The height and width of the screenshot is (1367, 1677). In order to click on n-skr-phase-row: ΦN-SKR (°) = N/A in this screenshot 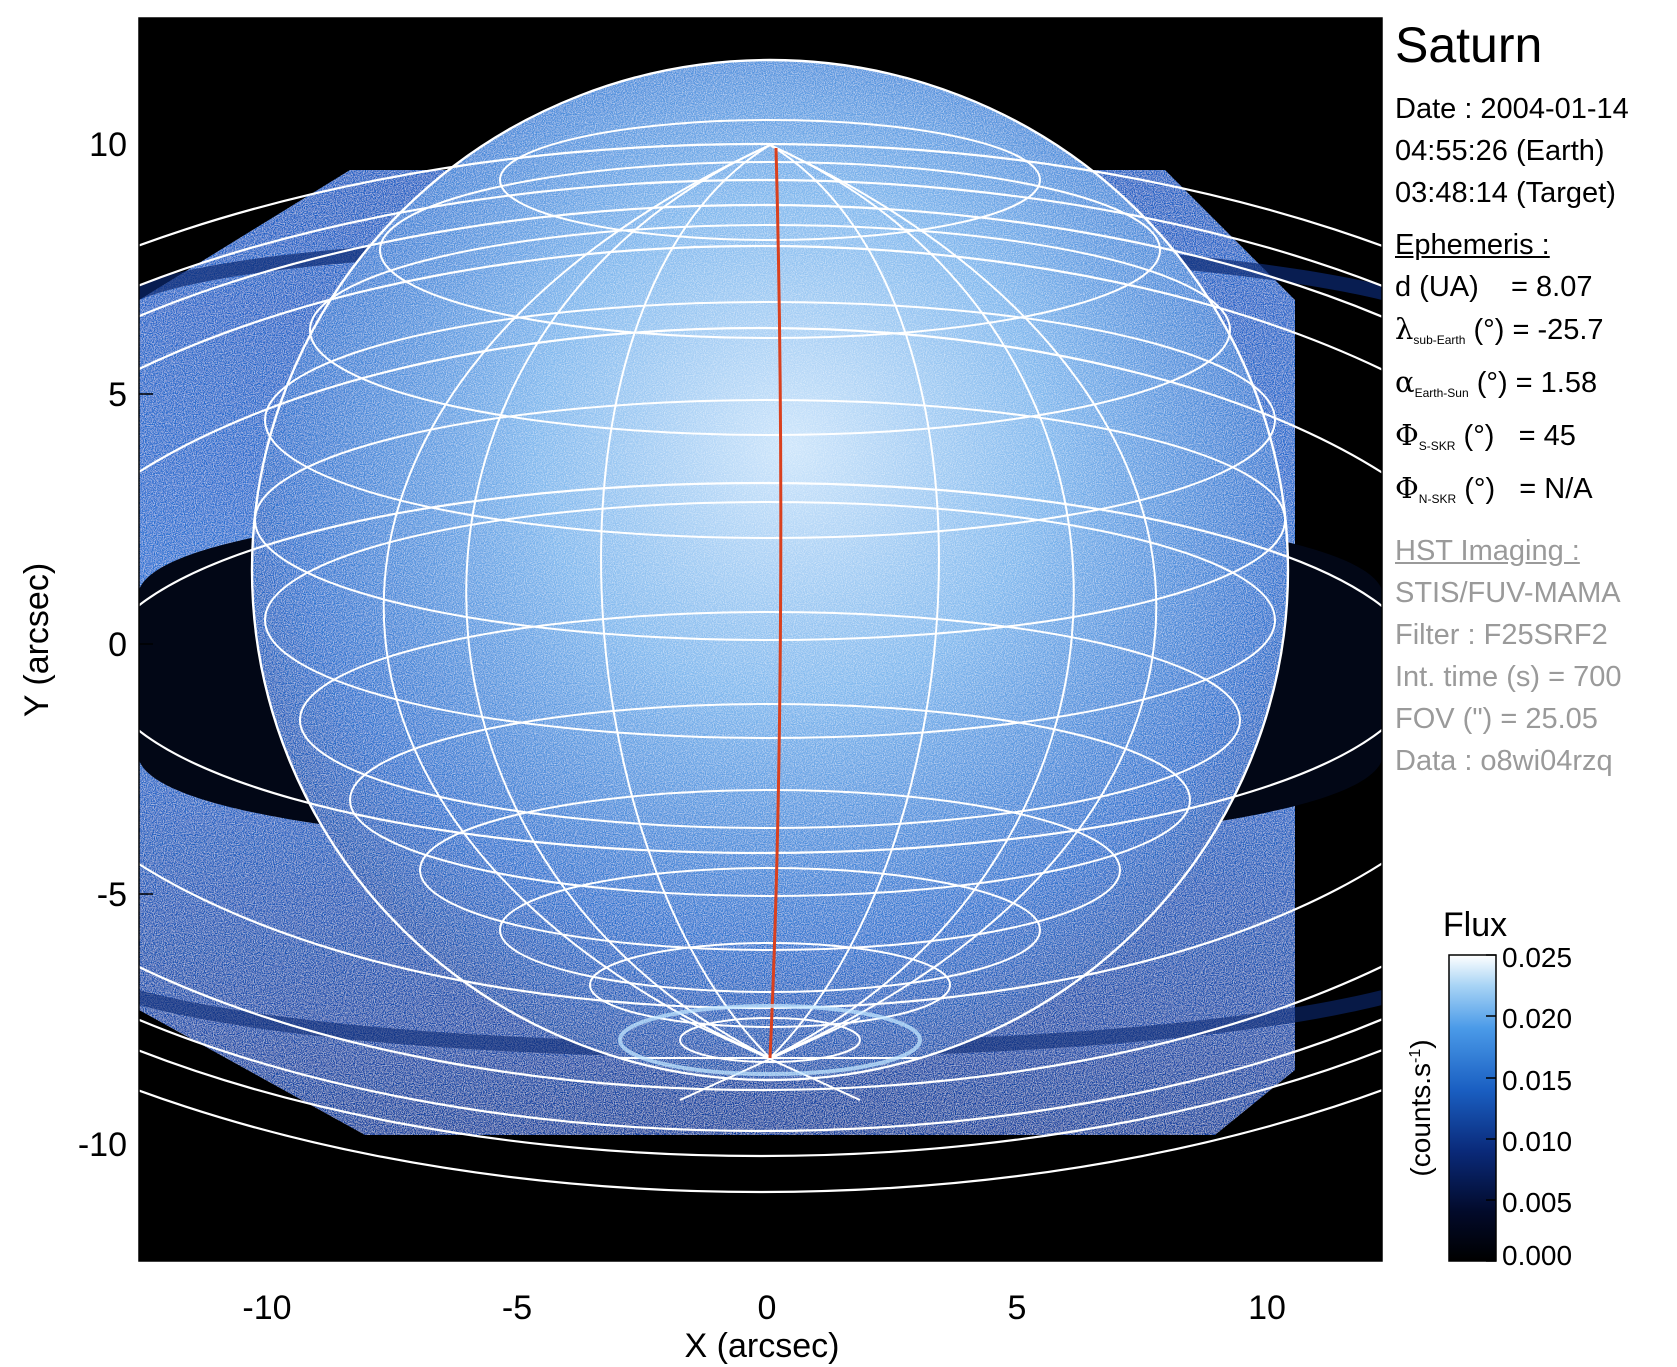, I will do `click(1532, 493)`.